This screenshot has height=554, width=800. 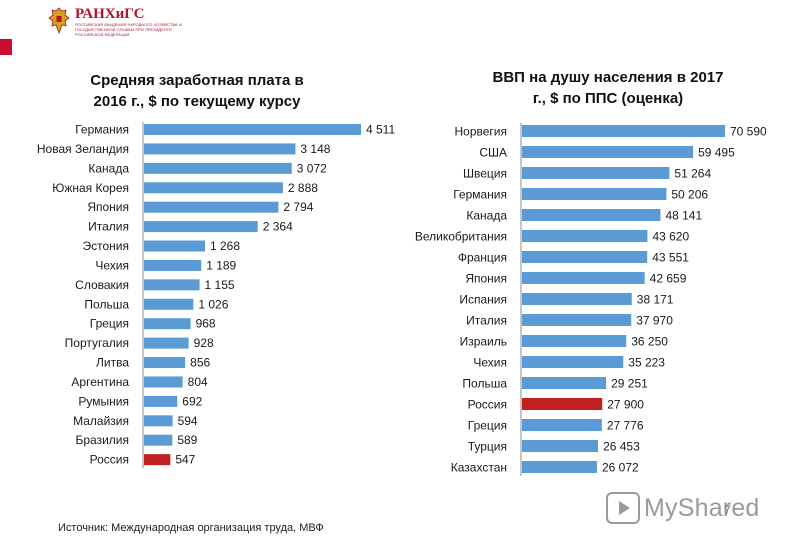 What do you see at coordinates (485, 174) in the screenshot?
I see `right-category-label: Швеция` at bounding box center [485, 174].